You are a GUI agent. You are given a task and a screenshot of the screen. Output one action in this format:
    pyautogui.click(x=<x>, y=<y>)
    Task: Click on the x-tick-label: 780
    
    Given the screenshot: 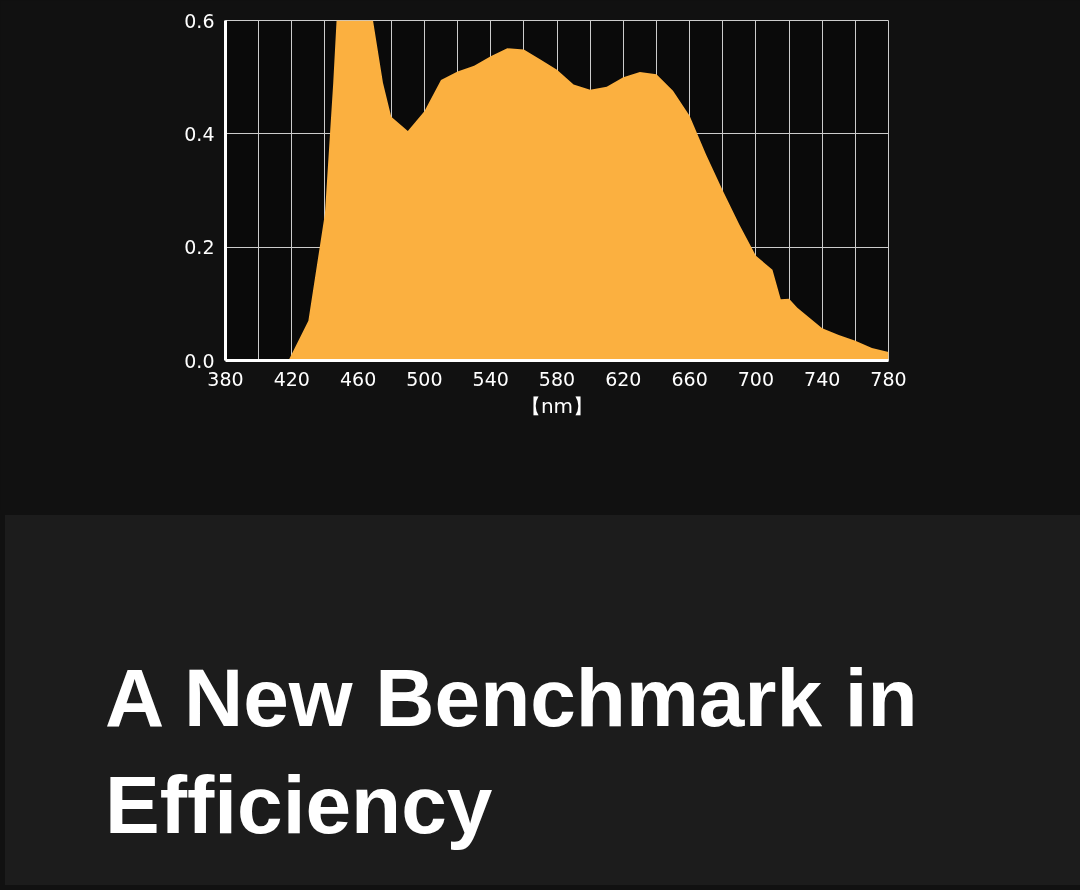 What is the action you would take?
    pyautogui.click(x=888, y=378)
    